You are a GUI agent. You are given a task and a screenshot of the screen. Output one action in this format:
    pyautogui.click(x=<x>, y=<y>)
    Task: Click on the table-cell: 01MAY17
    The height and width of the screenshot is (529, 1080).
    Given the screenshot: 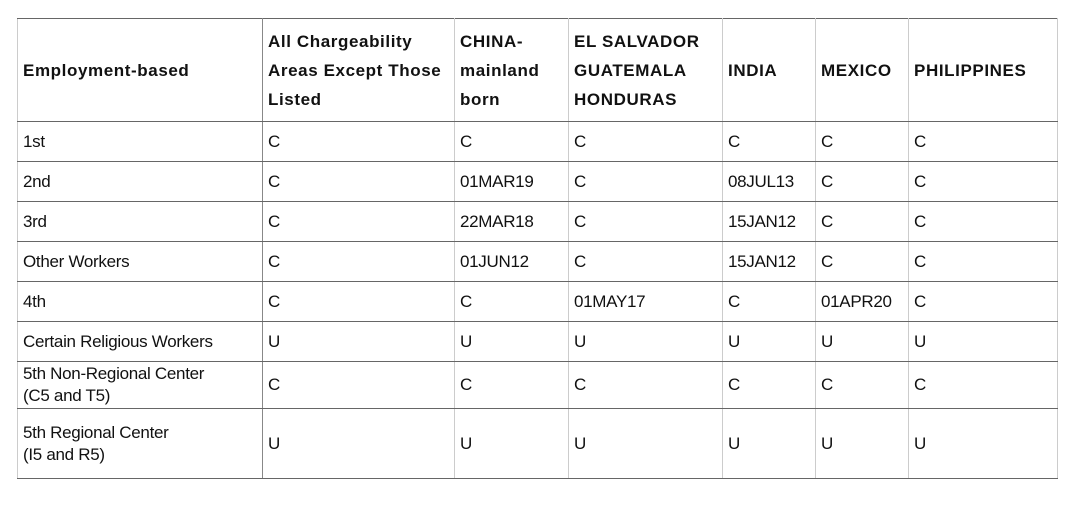 What is the action you would take?
    pyautogui.click(x=645, y=301)
    